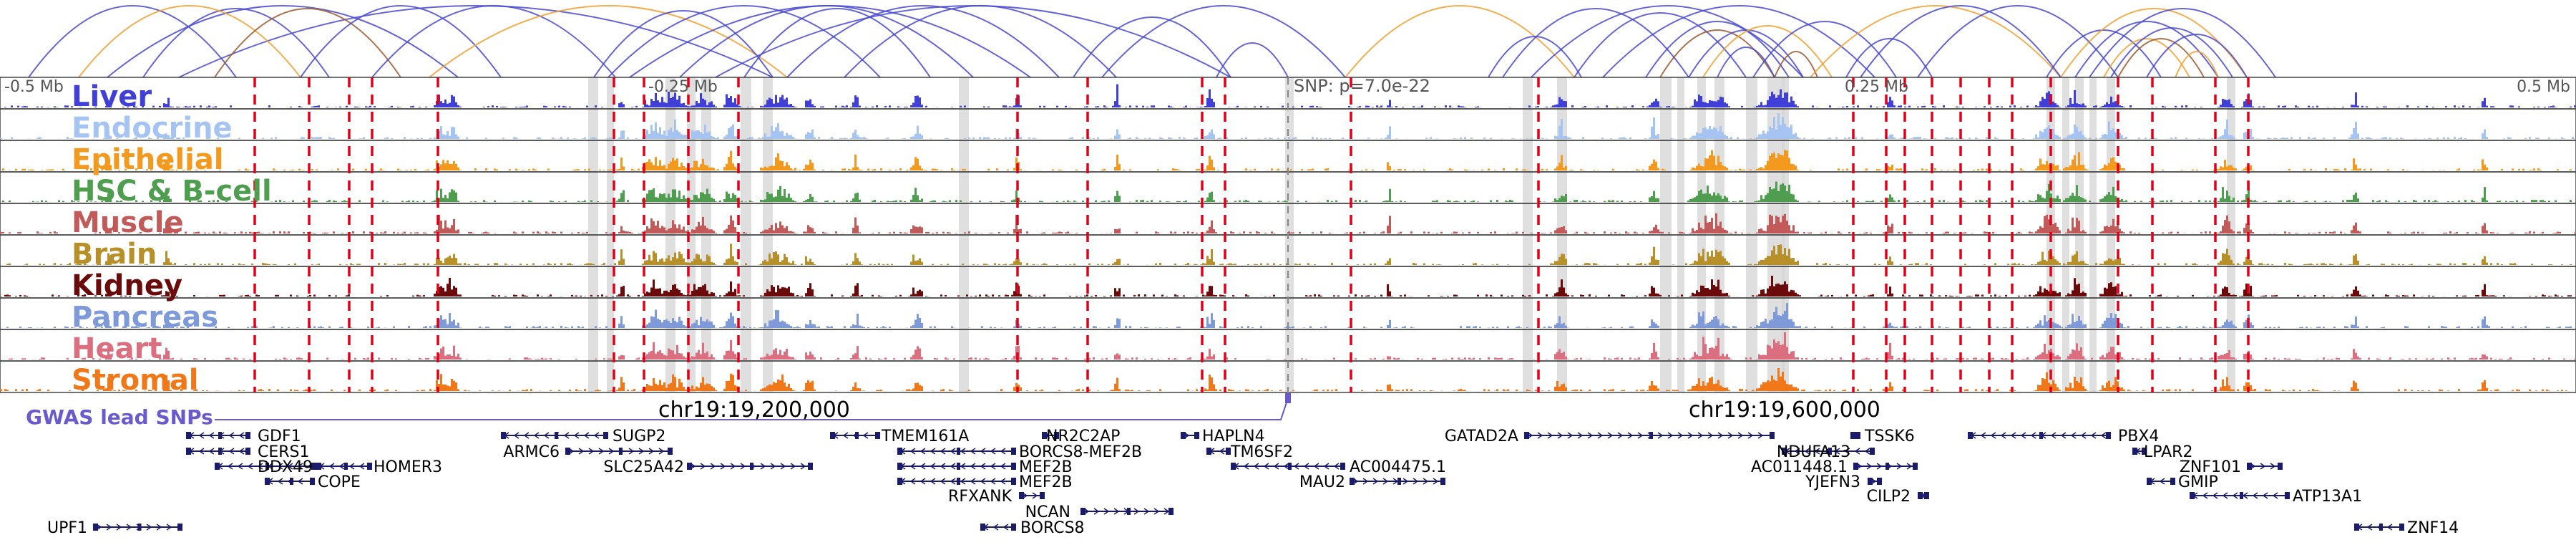 This screenshot has height=540, width=2576. Describe the element at coordinates (285, 467) in the screenshot. I see `gene-label: DDX49` at that location.